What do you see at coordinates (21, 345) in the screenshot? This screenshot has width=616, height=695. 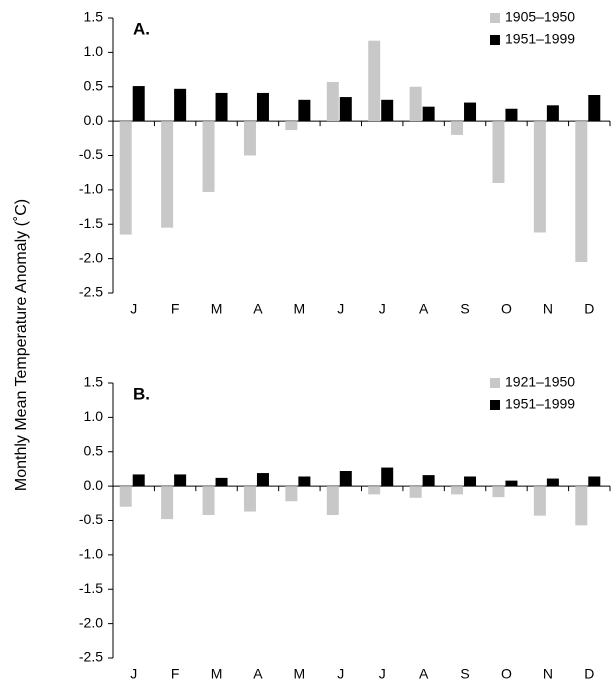 I see `y-axis-label: Monthly Mean Temperature Anomaly (˚C)` at bounding box center [21, 345].